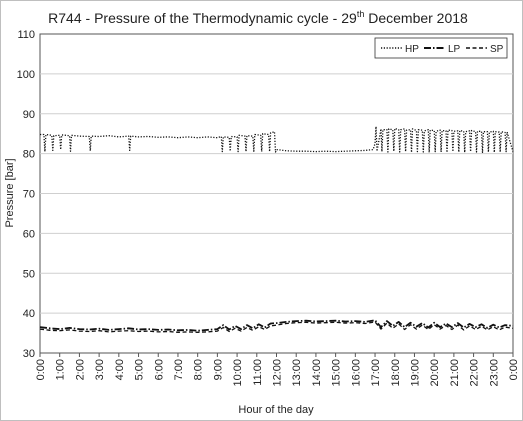 Image resolution: width=523 pixels, height=421 pixels. I want to click on y-tick-label: 30, so click(29, 354).